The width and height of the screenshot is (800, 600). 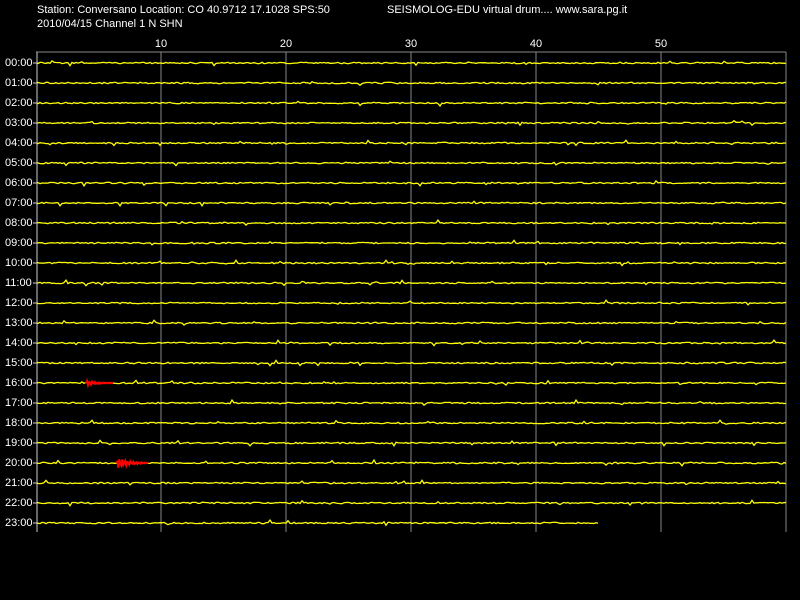 I want to click on row-label: 16:00, so click(x=19, y=383).